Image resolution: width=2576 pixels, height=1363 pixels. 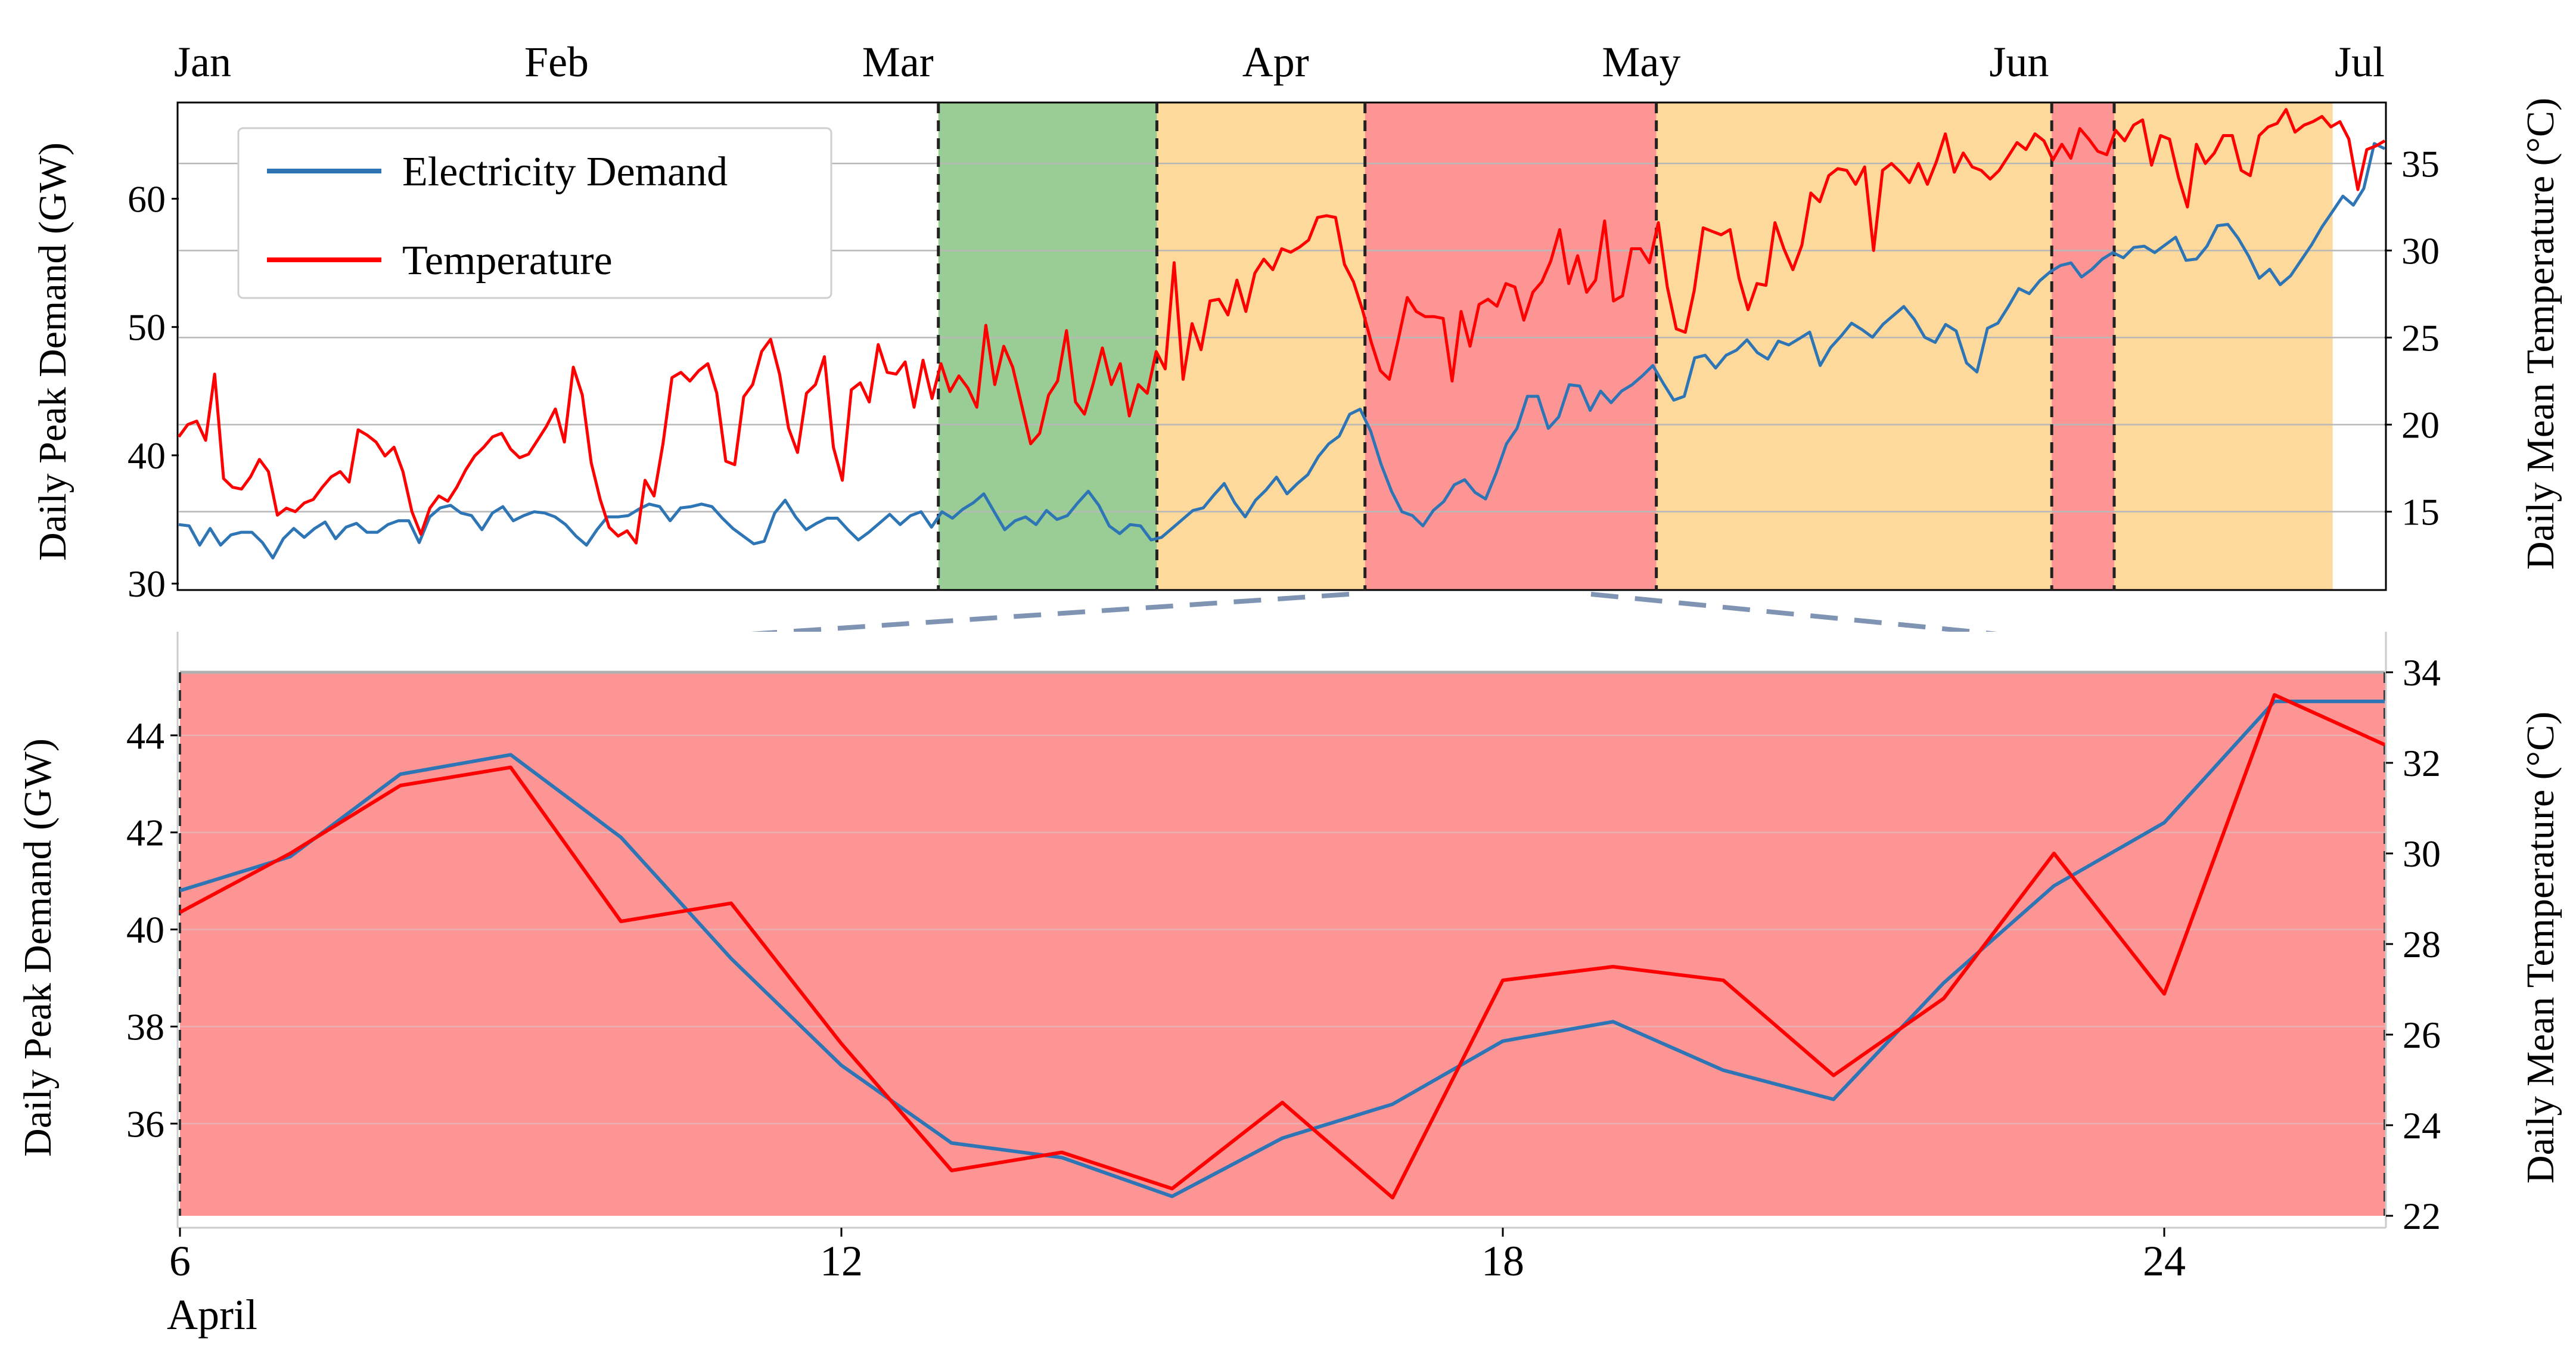 What do you see at coordinates (842, 1261) in the screenshot?
I see `bottom-x-tick-label: 12` at bounding box center [842, 1261].